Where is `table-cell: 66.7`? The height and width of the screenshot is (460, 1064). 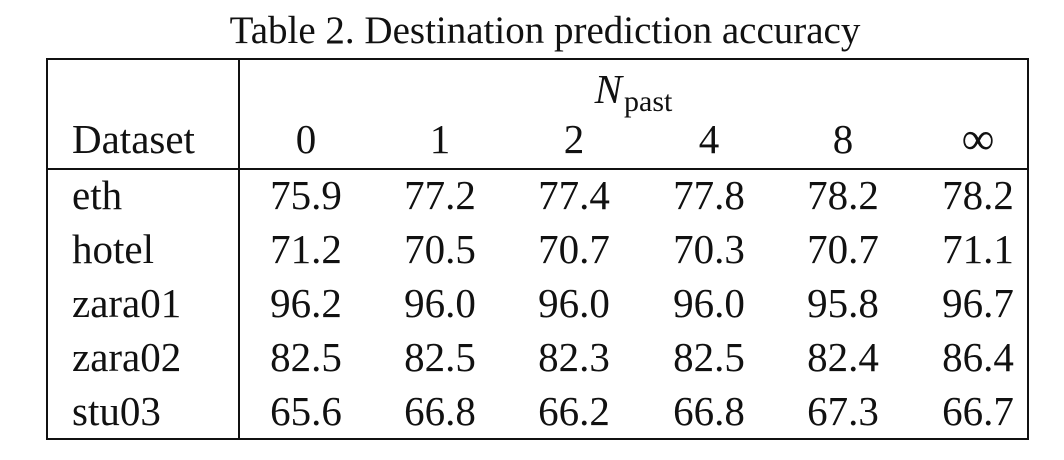 table-cell: 66.7 is located at coordinates (978, 411).